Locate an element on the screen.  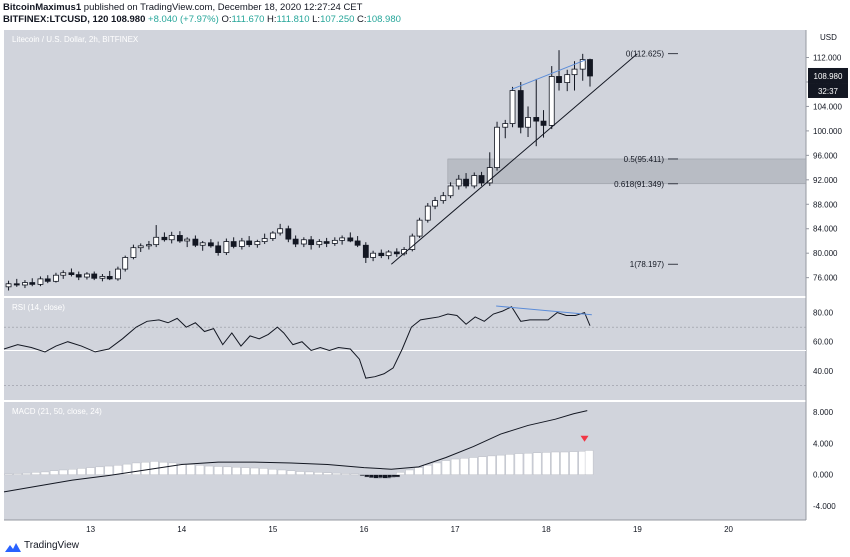
time-tick-label: 14 is located at coordinates (181, 529).